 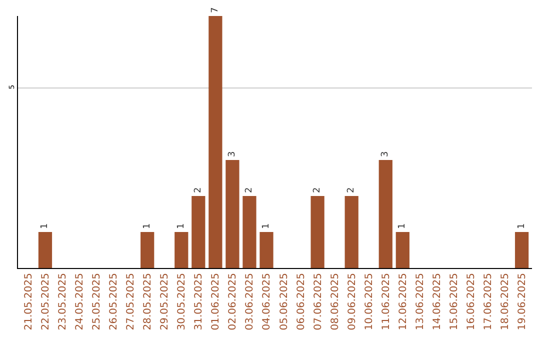 What do you see at coordinates (301, 301) in the screenshot?
I see `x-tick-label: 06.06.2025` at bounding box center [301, 301].